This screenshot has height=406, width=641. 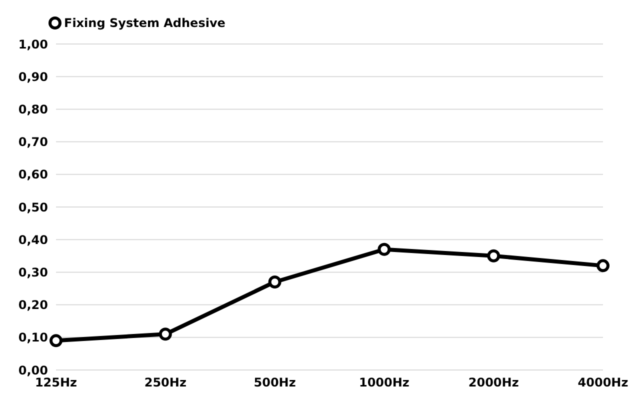 I want to click on y-tick-label: 0,60, so click(x=33, y=175).